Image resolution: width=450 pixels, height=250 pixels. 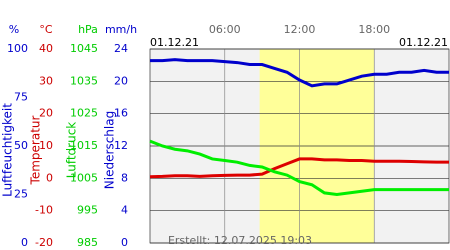 What do you see at coordinates (110, 150) in the screenshot?
I see `axis-title: Niederschlag` at bounding box center [110, 150].